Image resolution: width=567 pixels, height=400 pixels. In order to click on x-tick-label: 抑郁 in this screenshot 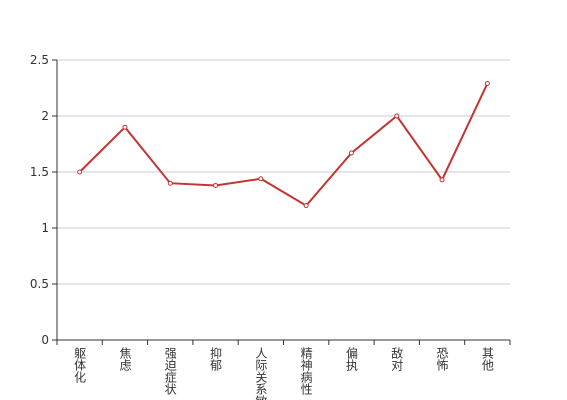, I will do `click(216, 359)`.